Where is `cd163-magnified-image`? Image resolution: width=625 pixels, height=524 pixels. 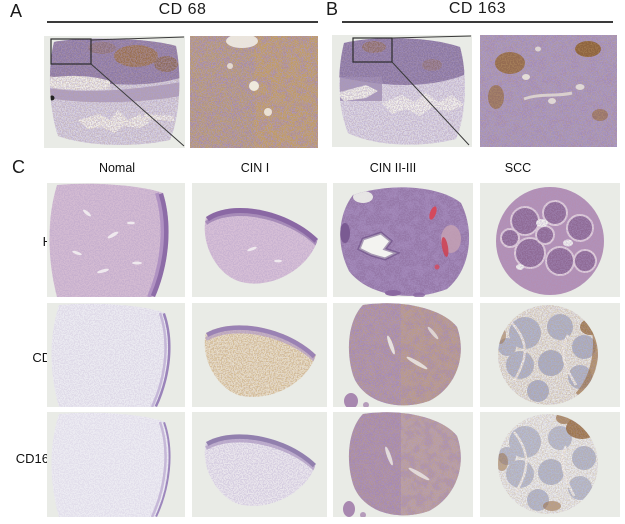
cd163-magnified-image is located at coordinates (548, 91).